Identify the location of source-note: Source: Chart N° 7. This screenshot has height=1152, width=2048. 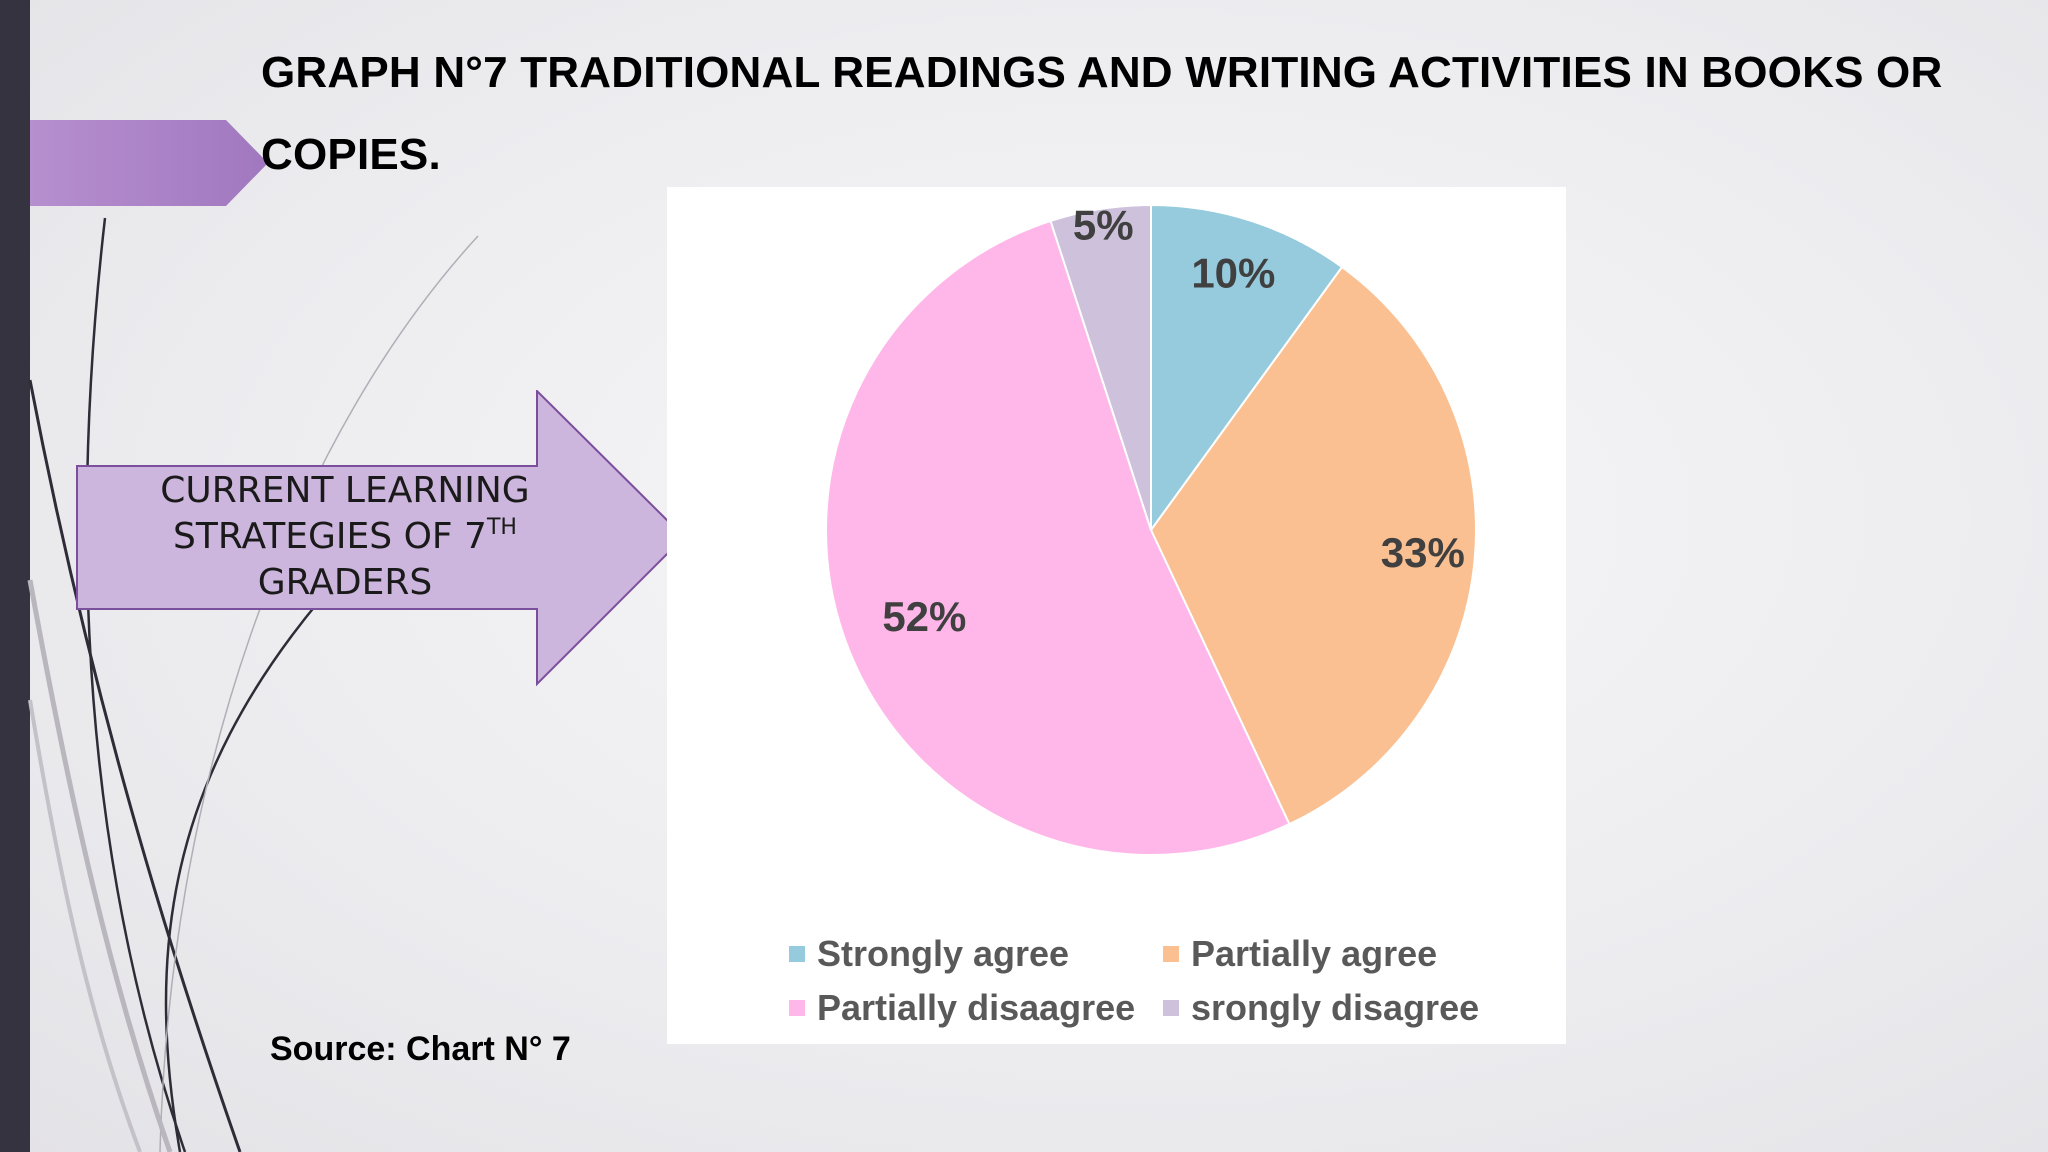
(420, 1049).